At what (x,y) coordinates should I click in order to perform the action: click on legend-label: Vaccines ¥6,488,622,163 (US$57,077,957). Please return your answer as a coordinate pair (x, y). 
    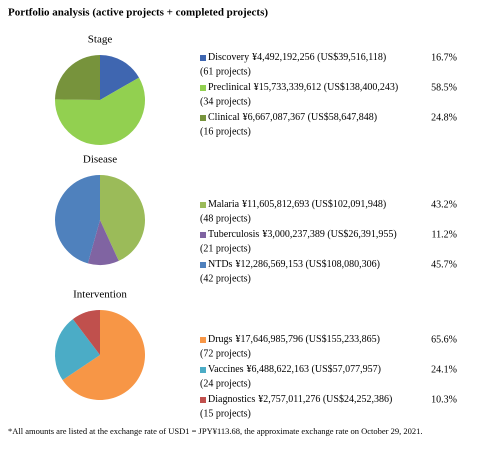
    Looking at the image, I should click on (294, 369).